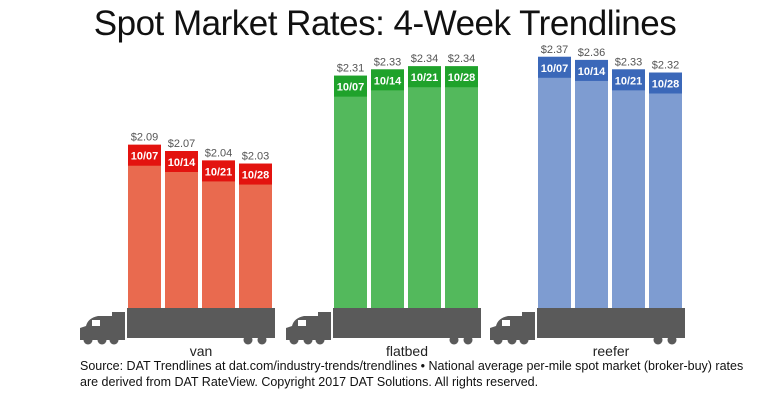 Image resolution: width=770 pixels, height=400 pixels. What do you see at coordinates (407, 351) in the screenshot?
I see `group-label: flatbed` at bounding box center [407, 351].